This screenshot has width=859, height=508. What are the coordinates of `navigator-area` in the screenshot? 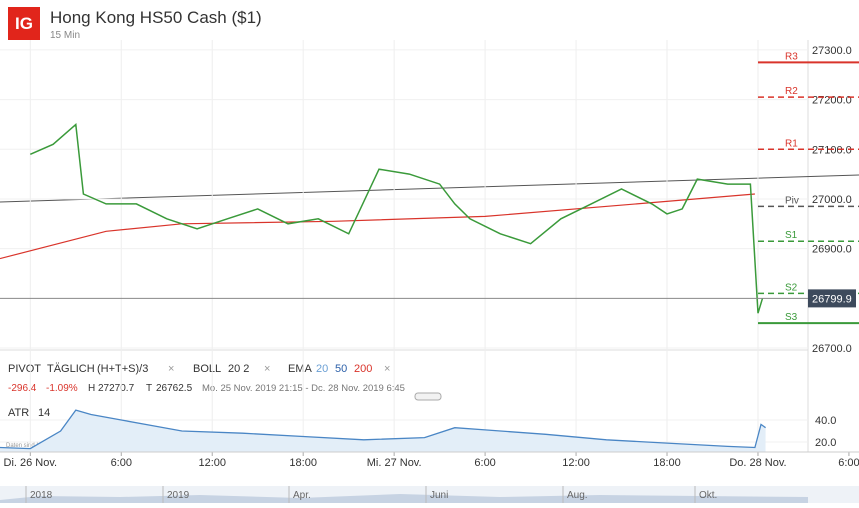 It's located at (404, 498).